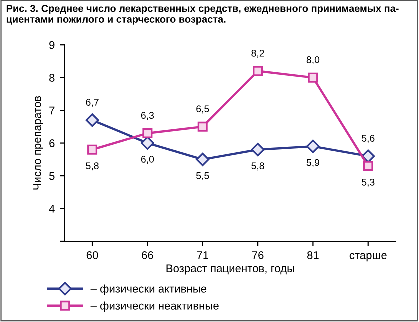 This screenshot has width=419, height=322. What do you see at coordinates (52, 78) in the screenshot?
I see `y-tick-label: 8` at bounding box center [52, 78].